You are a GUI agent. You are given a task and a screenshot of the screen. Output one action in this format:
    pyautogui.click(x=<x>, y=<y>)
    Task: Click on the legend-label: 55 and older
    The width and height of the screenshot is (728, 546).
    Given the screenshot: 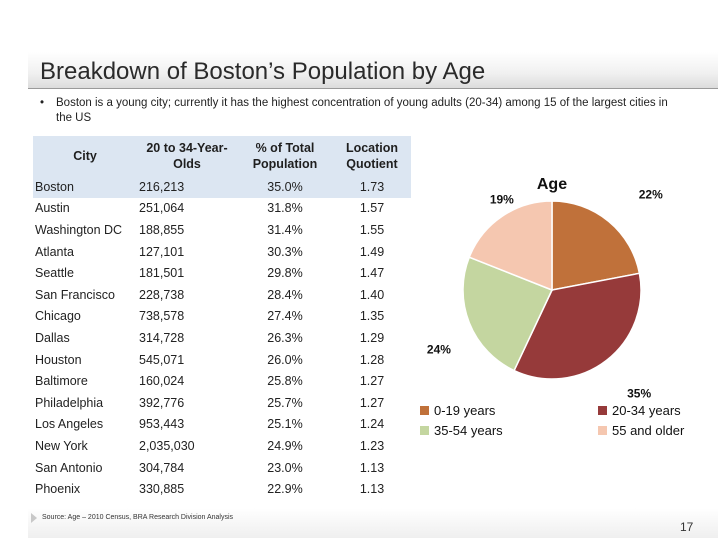 What is the action you would take?
    pyautogui.click(x=648, y=430)
    